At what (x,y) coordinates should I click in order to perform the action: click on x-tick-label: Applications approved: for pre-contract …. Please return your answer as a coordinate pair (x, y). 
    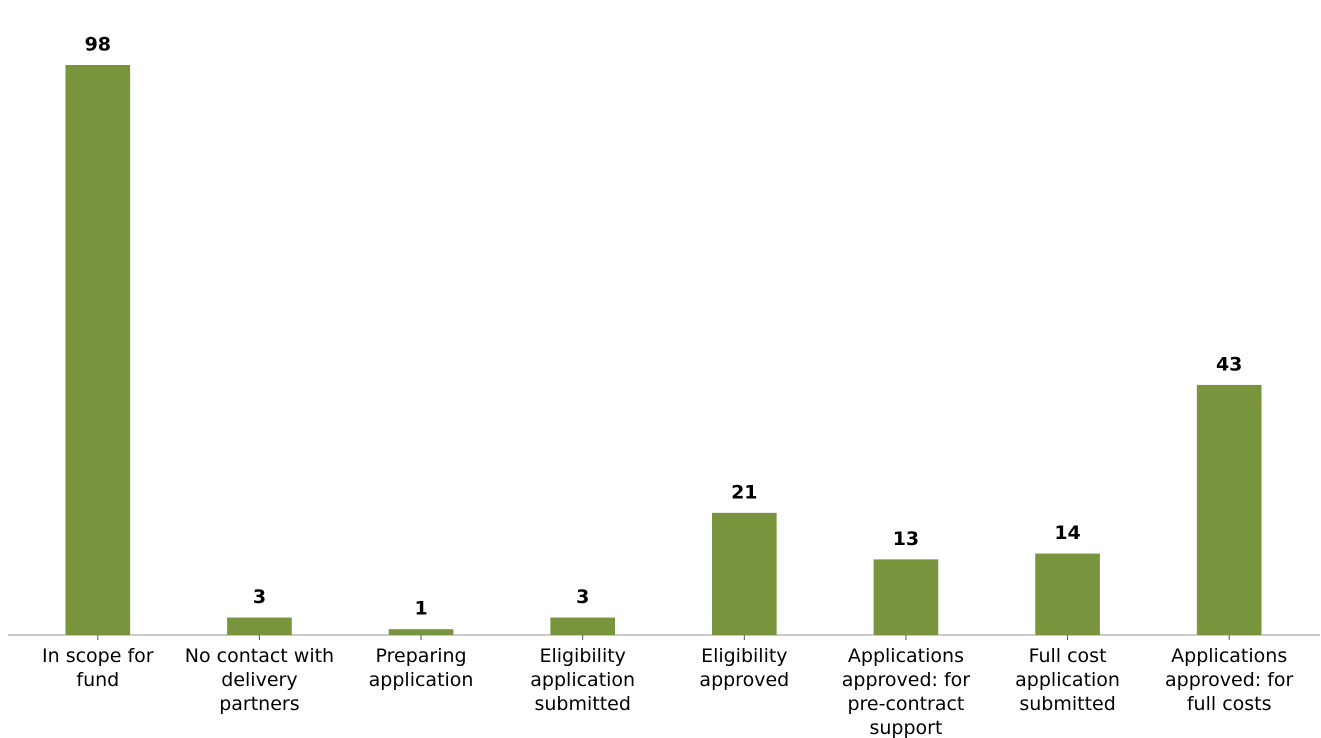
    Looking at the image, I should click on (906, 691).